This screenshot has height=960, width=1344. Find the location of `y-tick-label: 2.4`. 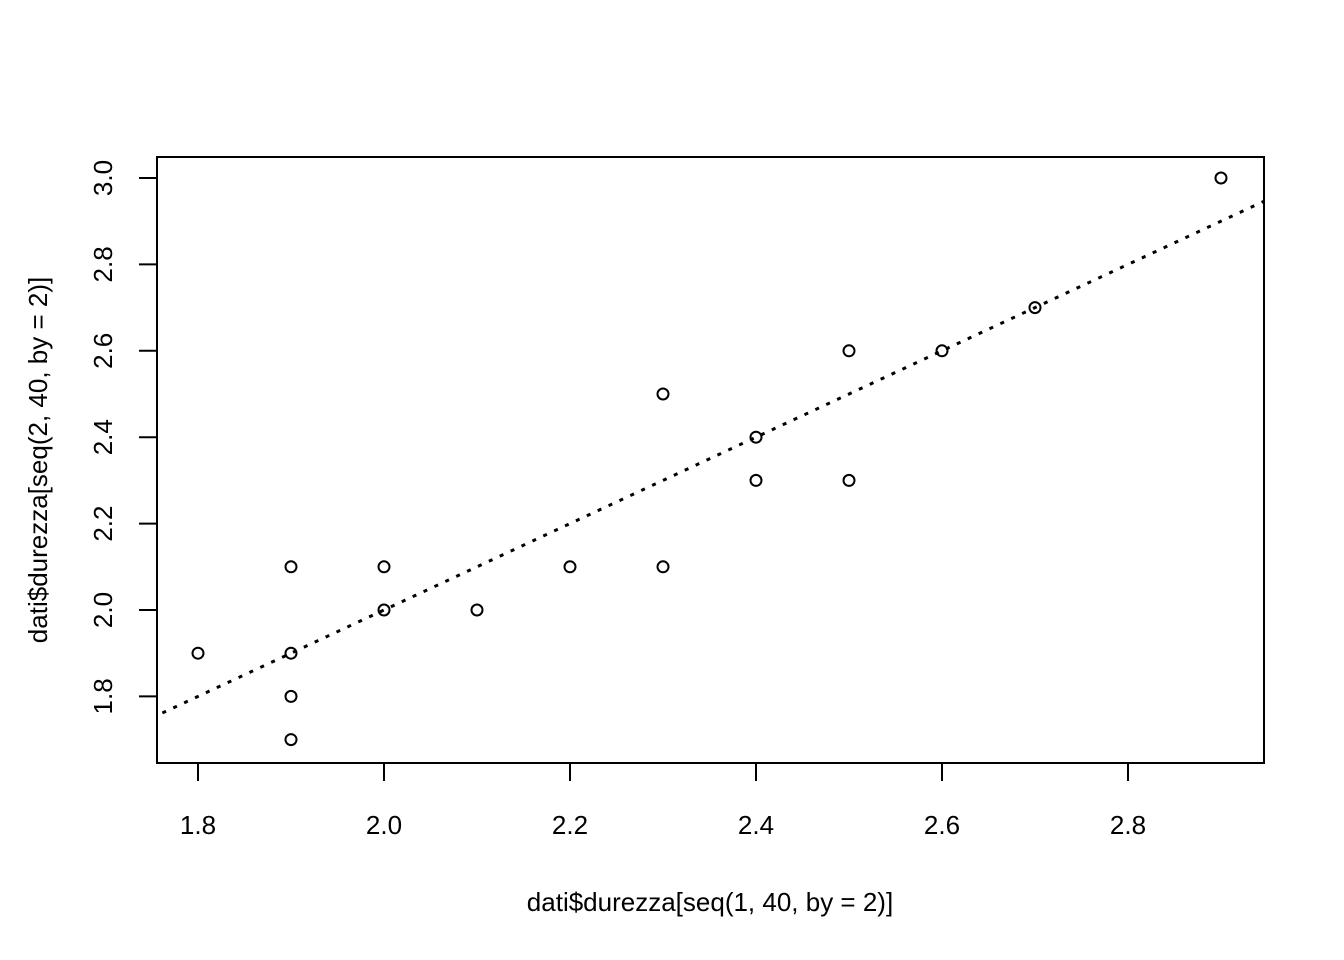

y-tick-label: 2.4 is located at coordinates (103, 437).